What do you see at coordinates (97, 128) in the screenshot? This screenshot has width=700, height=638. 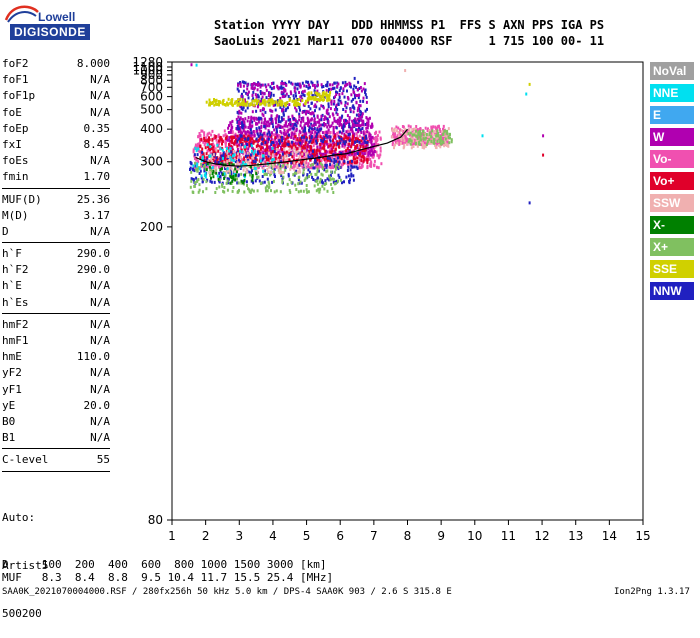 I see `param-value: 0.35` at bounding box center [97, 128].